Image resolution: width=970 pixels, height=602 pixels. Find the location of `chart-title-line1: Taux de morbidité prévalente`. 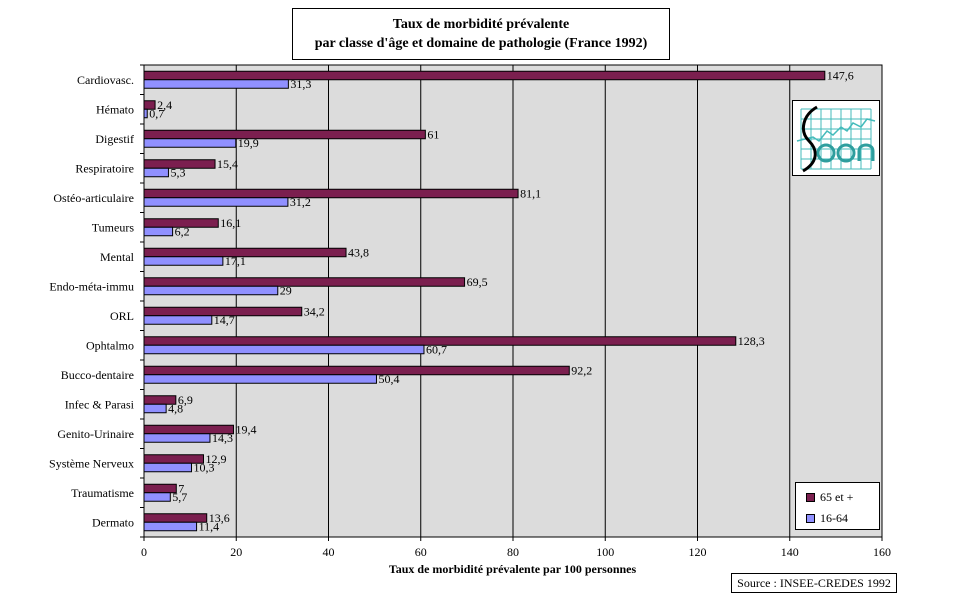

chart-title-line1: Taux de morbidité prévalente is located at coordinates (481, 24).